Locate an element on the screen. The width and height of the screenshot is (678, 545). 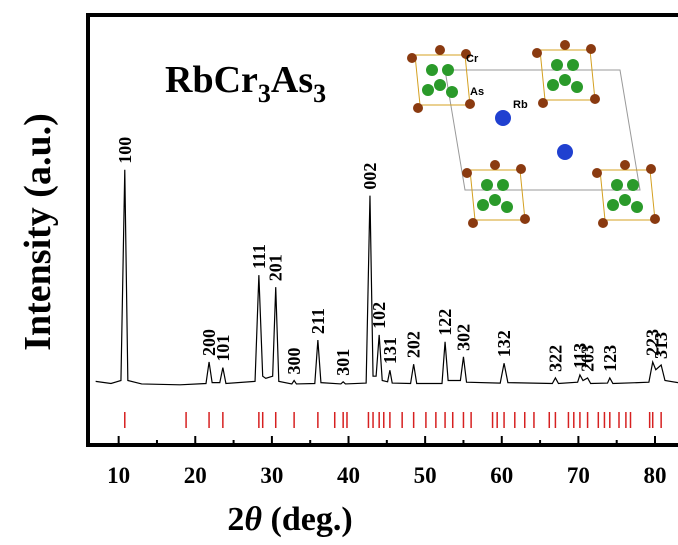
inset-structure: Cr As Rb is located at coordinates (533, 134).